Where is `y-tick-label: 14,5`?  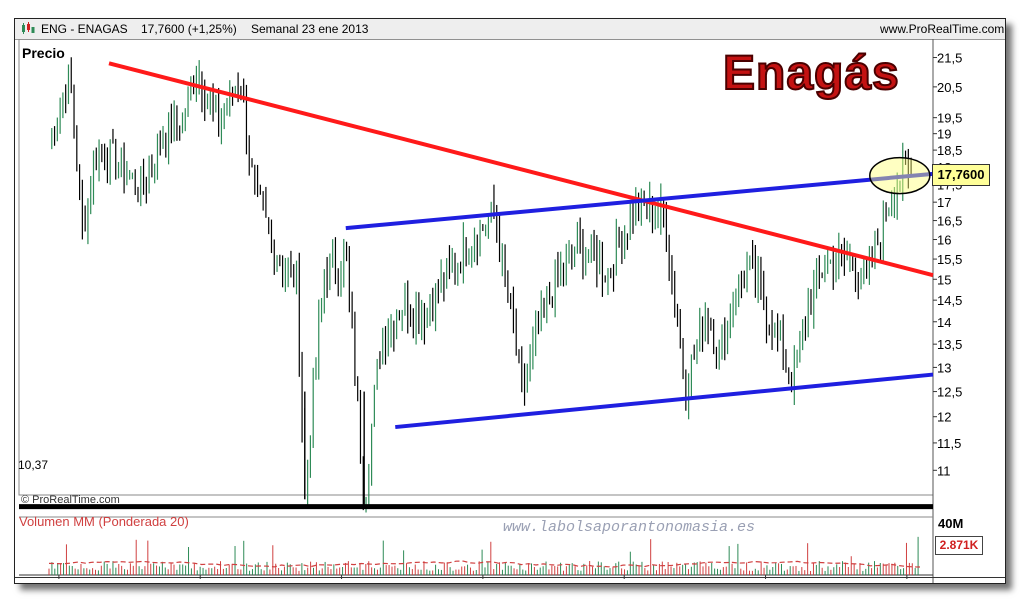
y-tick-label: 14,5 is located at coordinates (949, 300).